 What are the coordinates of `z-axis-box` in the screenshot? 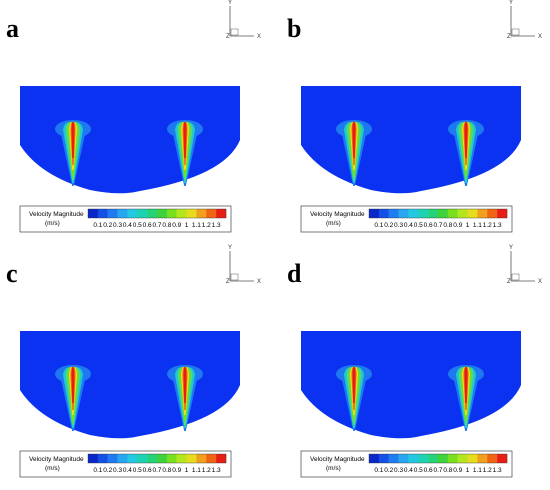 It's located at (234, 32).